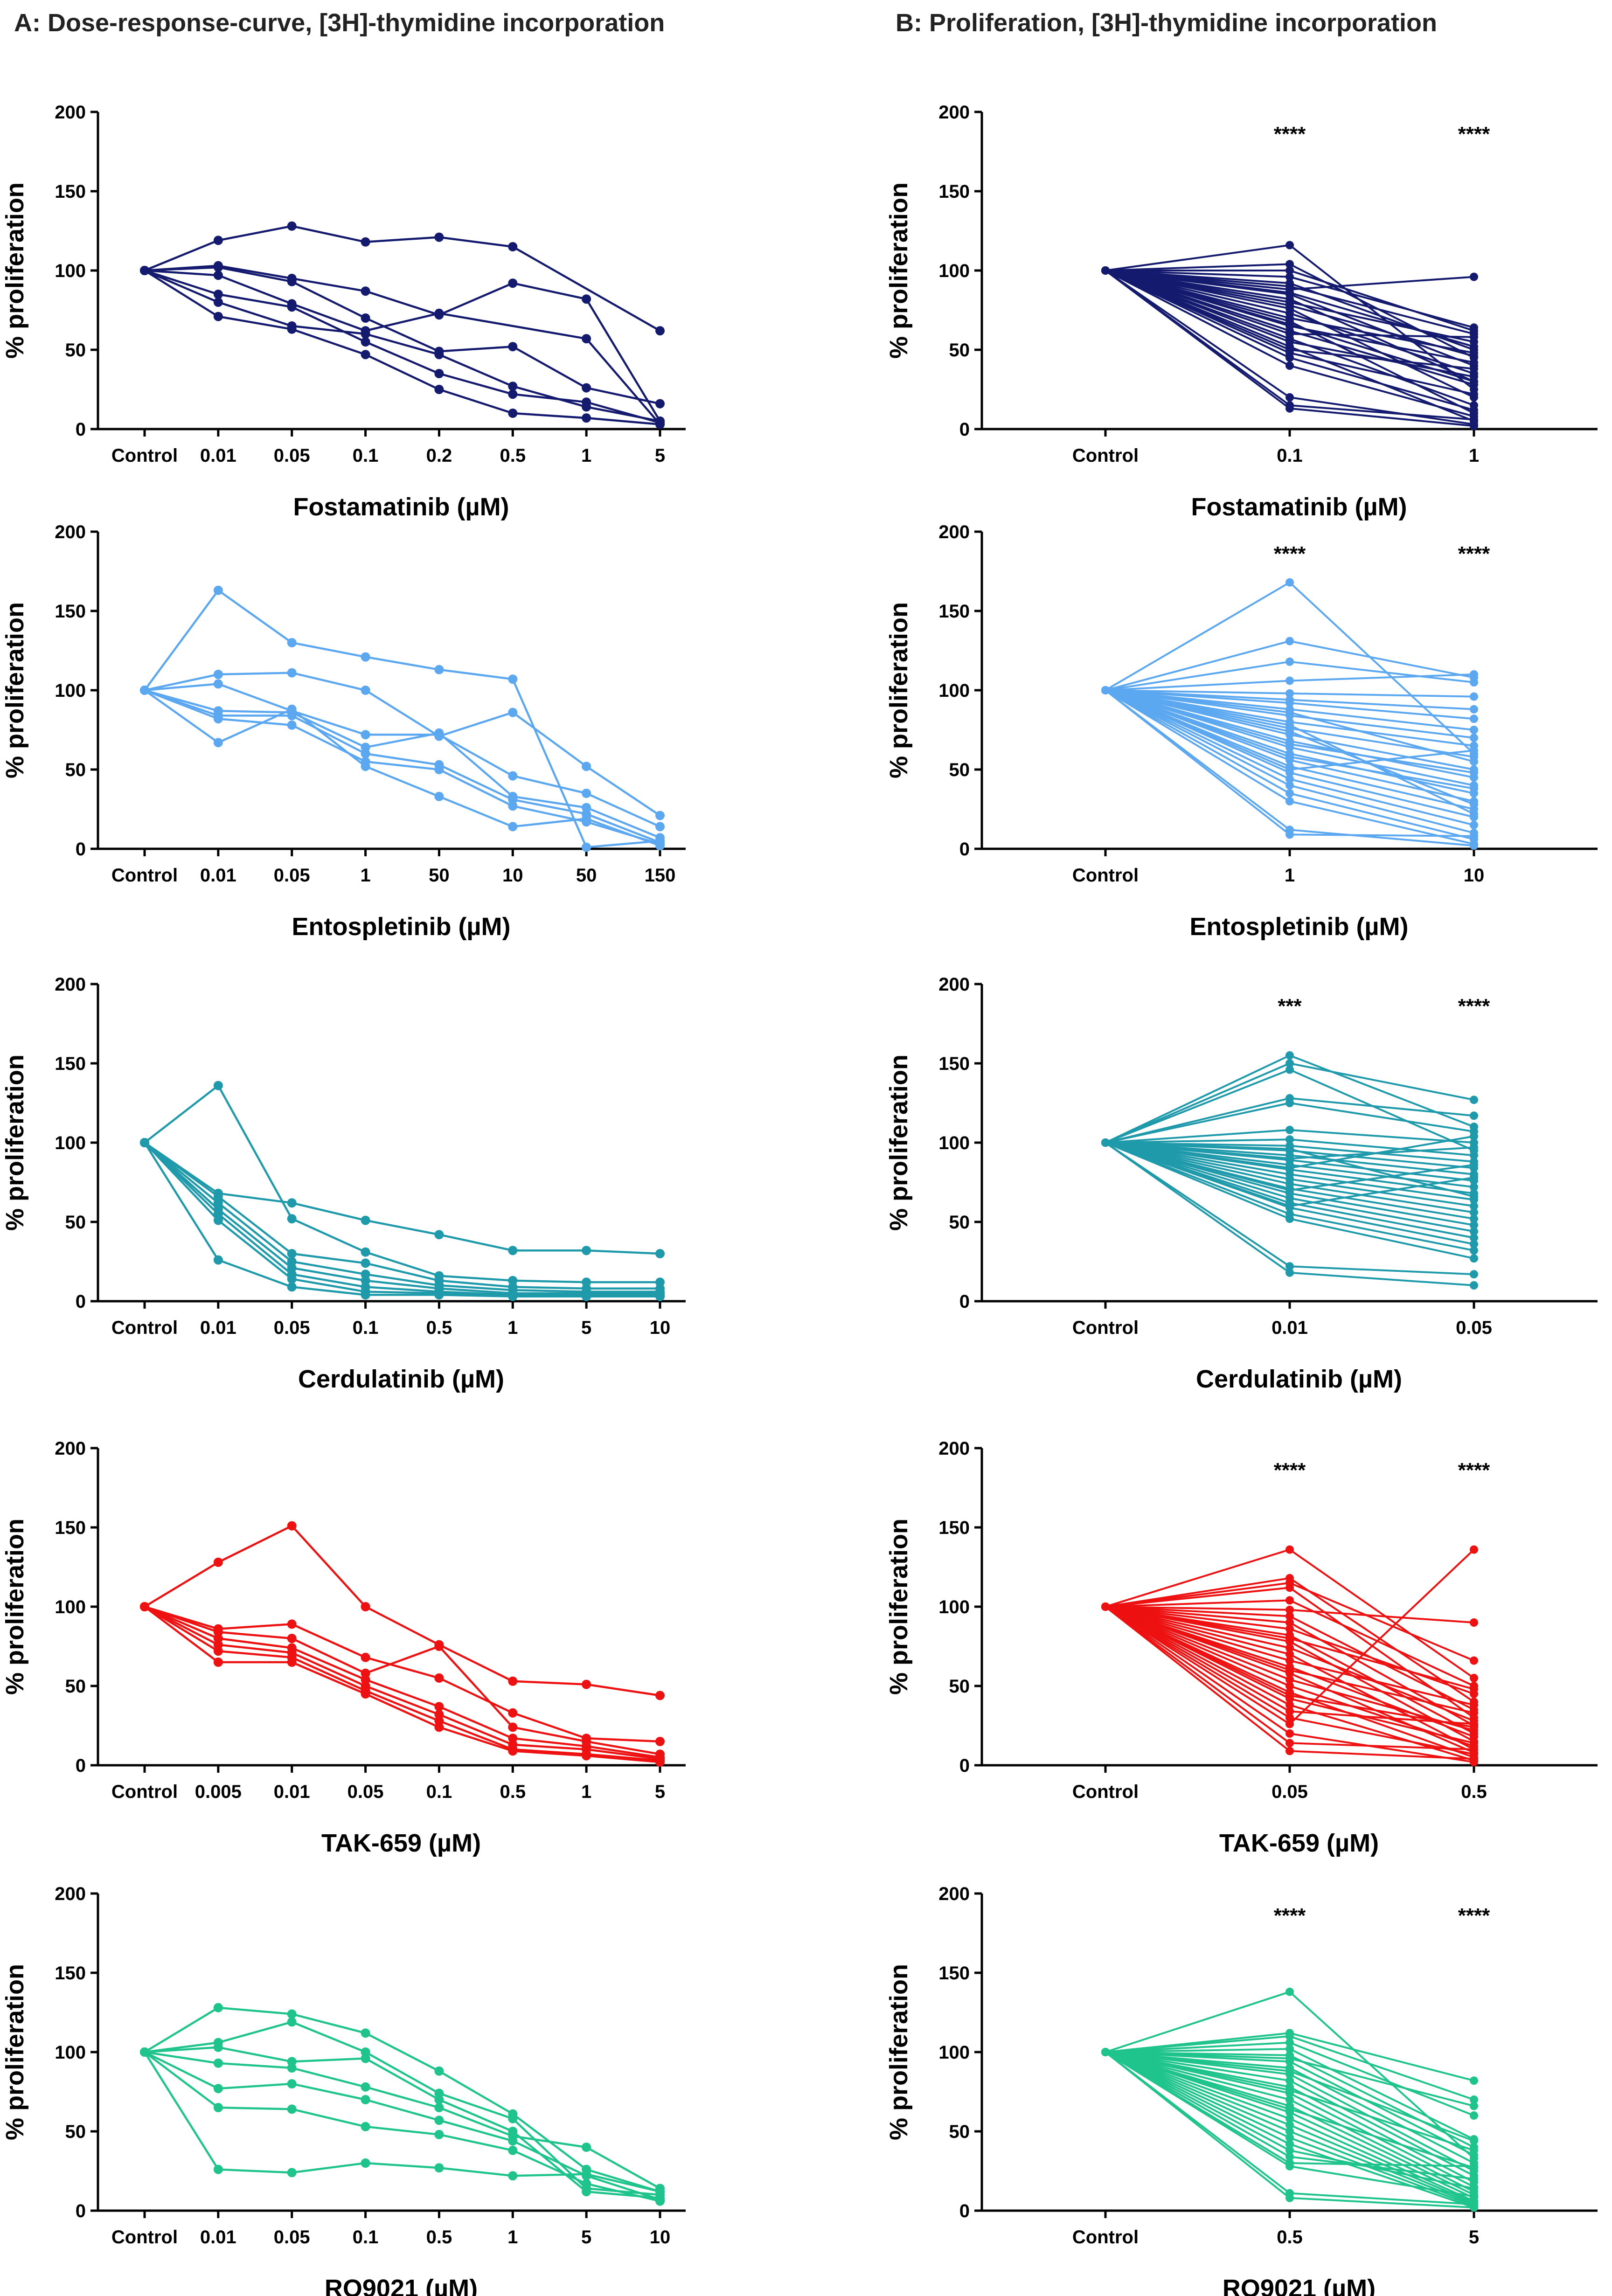 The image size is (1612, 2296). Describe the element at coordinates (365, 1792) in the screenshot. I see `x-tick-label: 0.05` at that location.